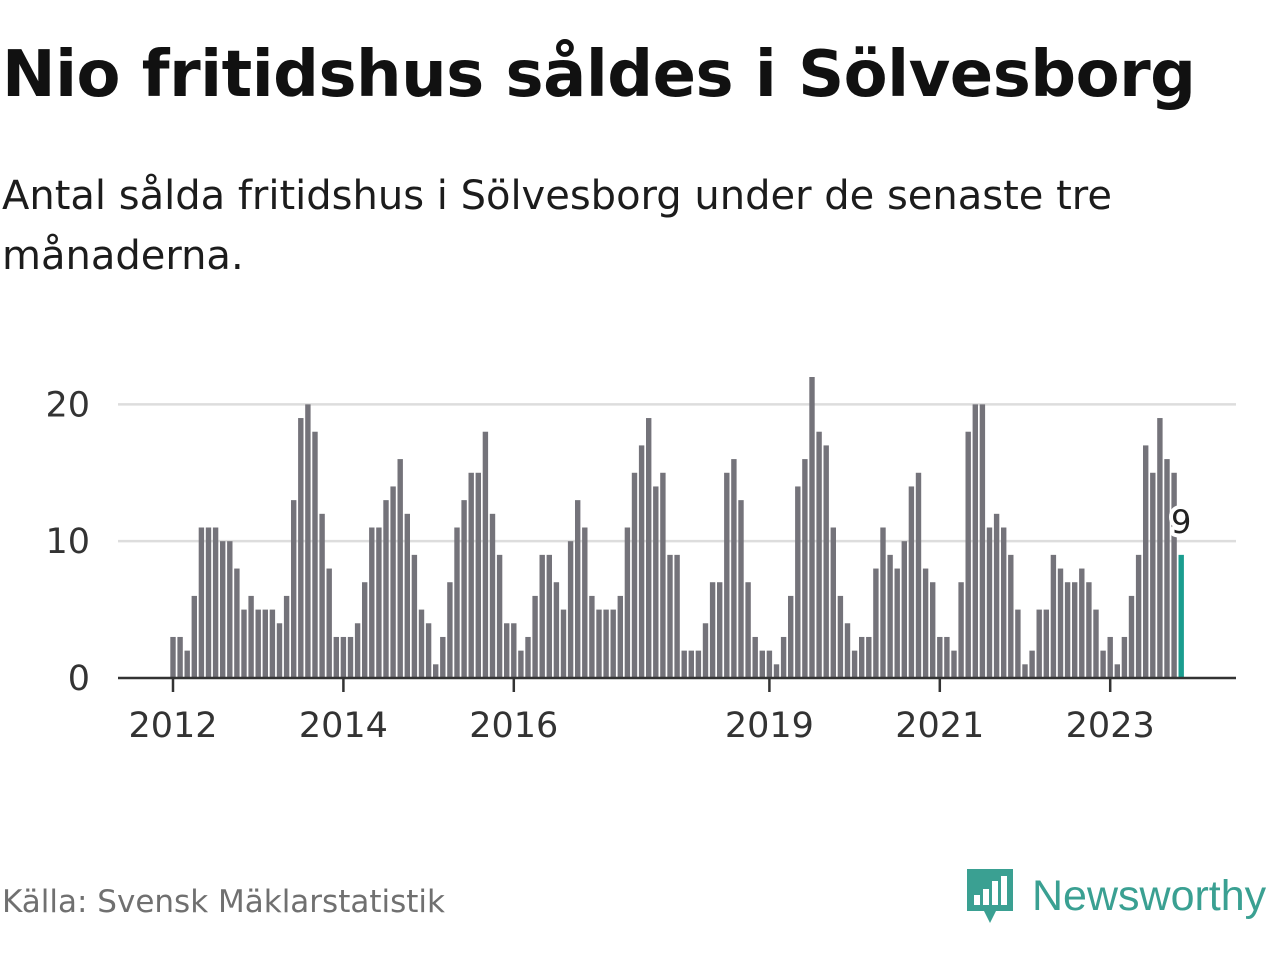 The height and width of the screenshot is (960, 1280). Describe the element at coordinates (343, 726) in the screenshot. I see `x-tick-label: 2014` at that location.